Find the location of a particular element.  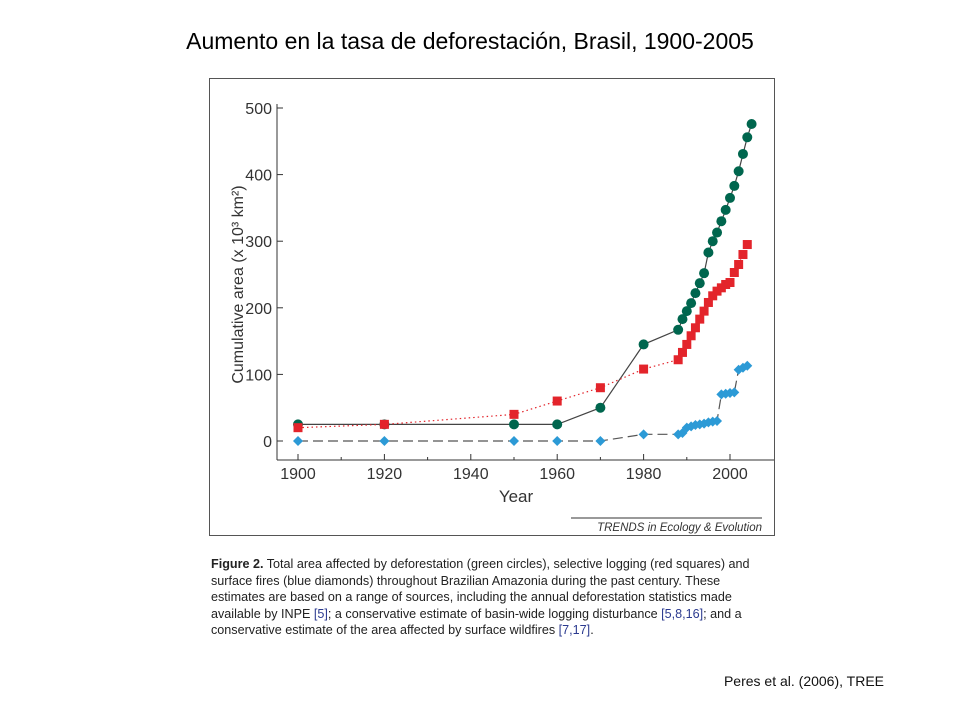

caption-reference-link: [5,8,16] is located at coordinates (682, 613).